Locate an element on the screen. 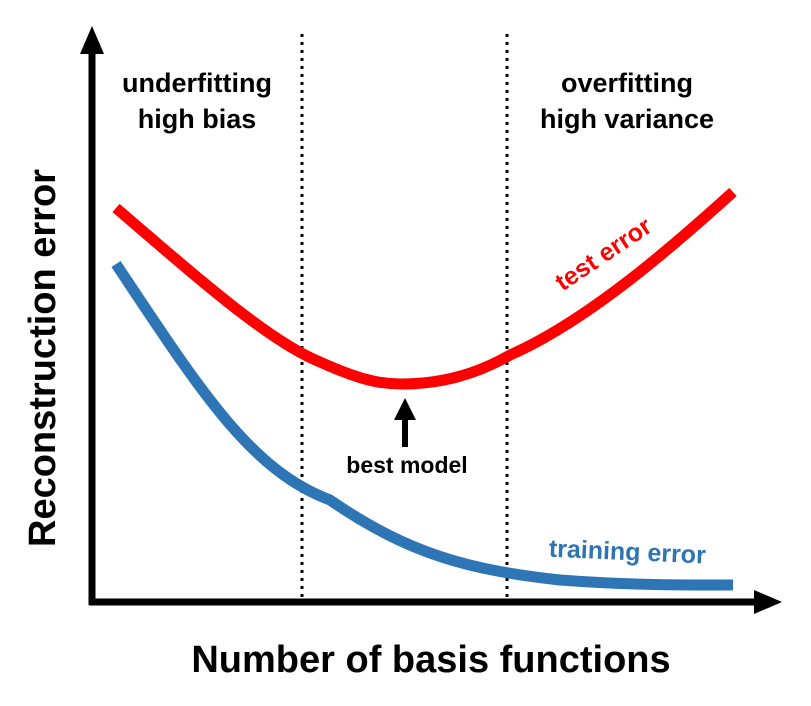 Image resolution: width=811 pixels, height=706 pixels. y-axis-title: Reconstruction error is located at coordinates (43, 358).